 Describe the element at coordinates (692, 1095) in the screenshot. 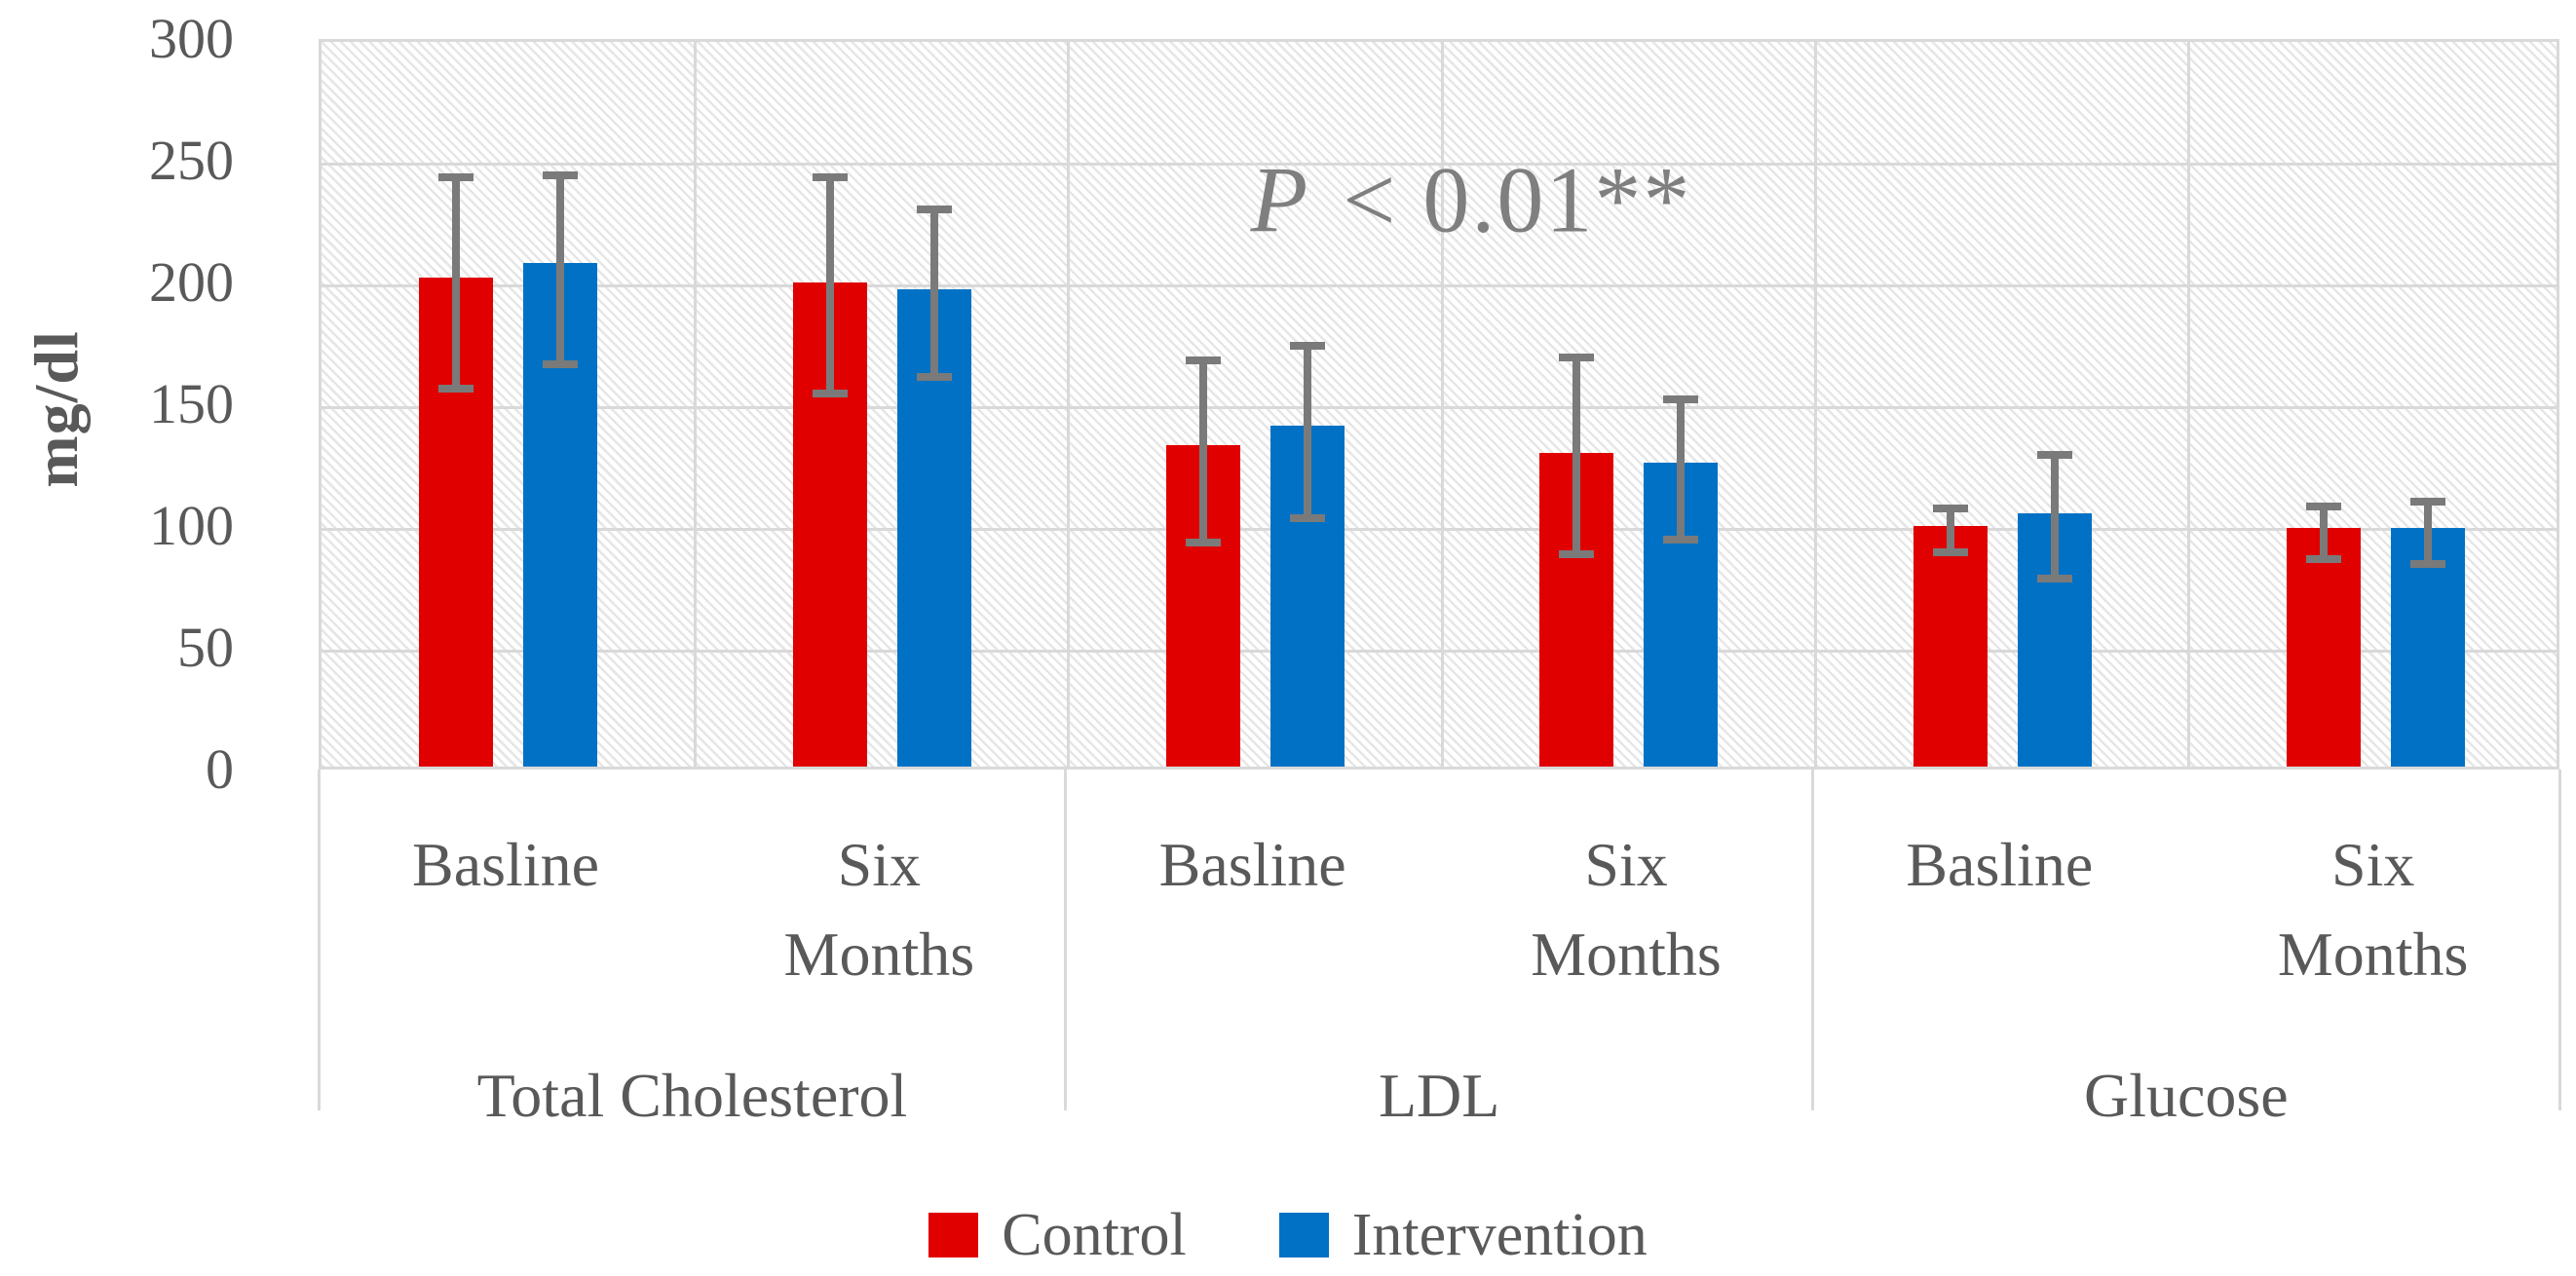

I see `x-group-label: Total Cholesterol` at that location.